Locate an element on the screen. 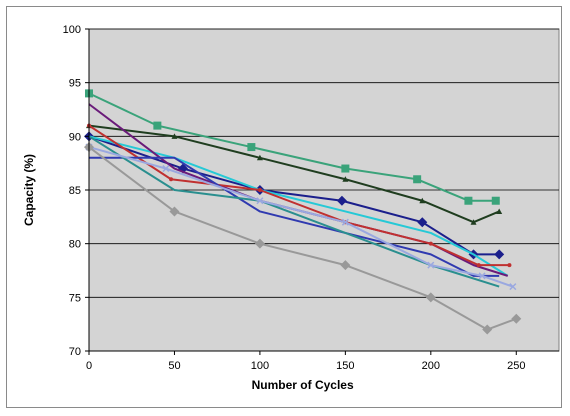 The image size is (570, 416). y-tick-label: 100 is located at coordinates (72, 30).